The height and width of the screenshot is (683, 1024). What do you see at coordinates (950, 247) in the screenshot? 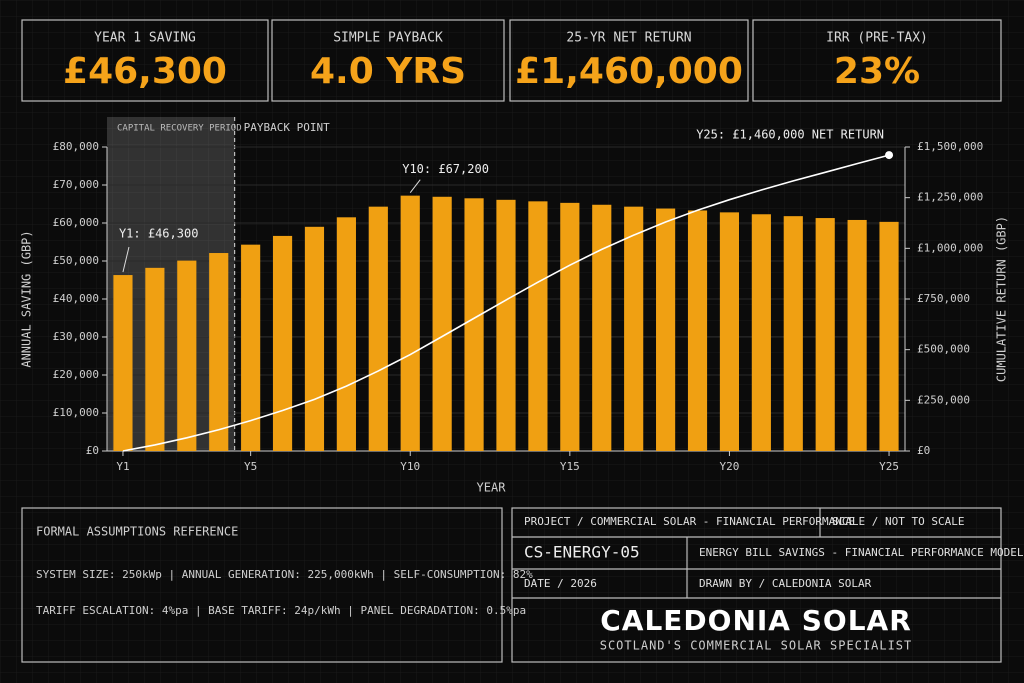
I see `y2-tick-label: £1,000,000` at bounding box center [950, 247].